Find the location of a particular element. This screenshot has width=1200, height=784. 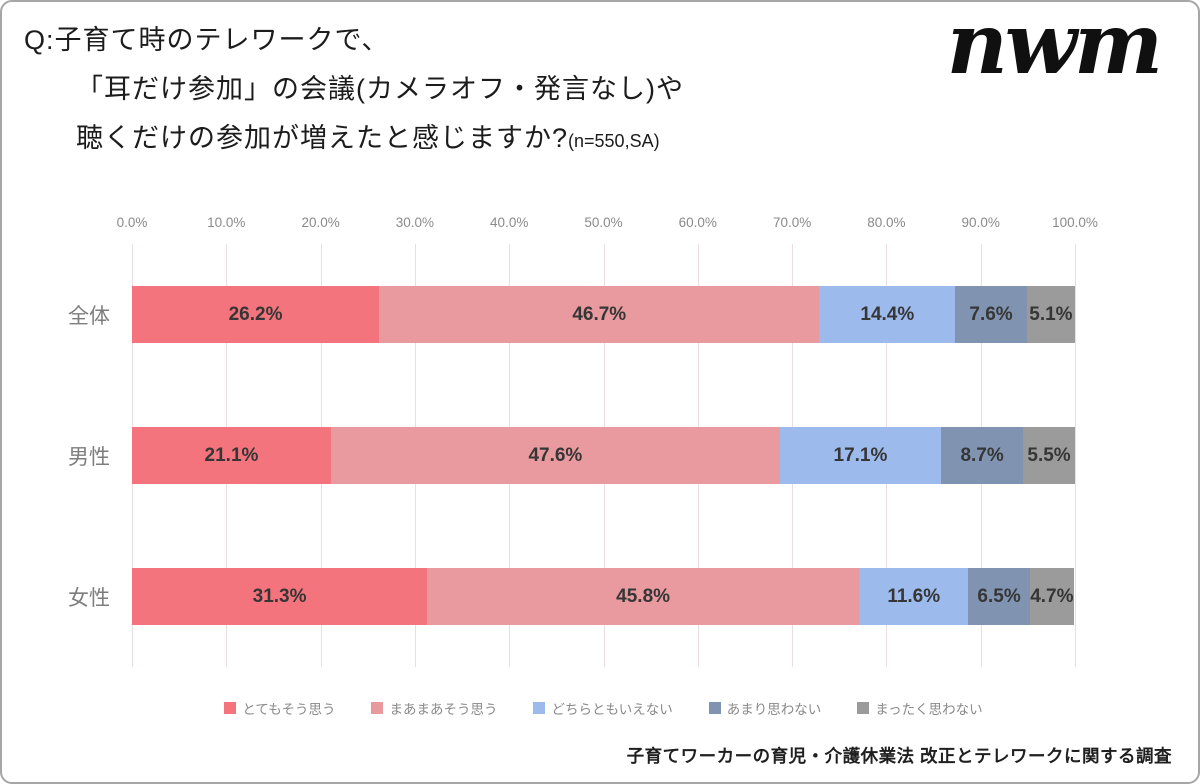

bar-segment: 7.6% is located at coordinates (991, 314).